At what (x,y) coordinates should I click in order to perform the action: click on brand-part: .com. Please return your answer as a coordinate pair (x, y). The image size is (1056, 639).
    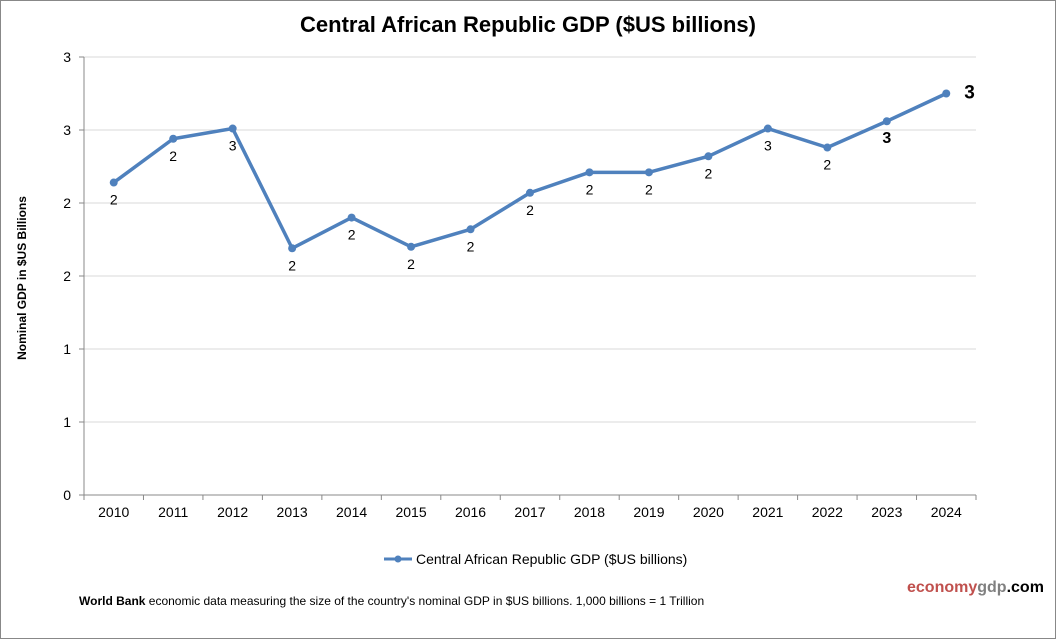
    Looking at the image, I should click on (1025, 587).